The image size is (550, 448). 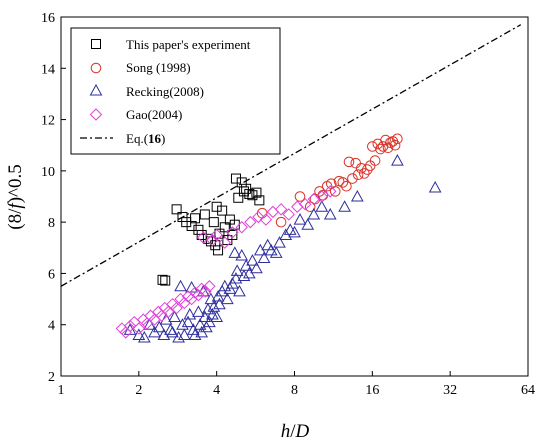 What do you see at coordinates (51, 377) in the screenshot?
I see `y-tick-label: 2` at bounding box center [51, 377].